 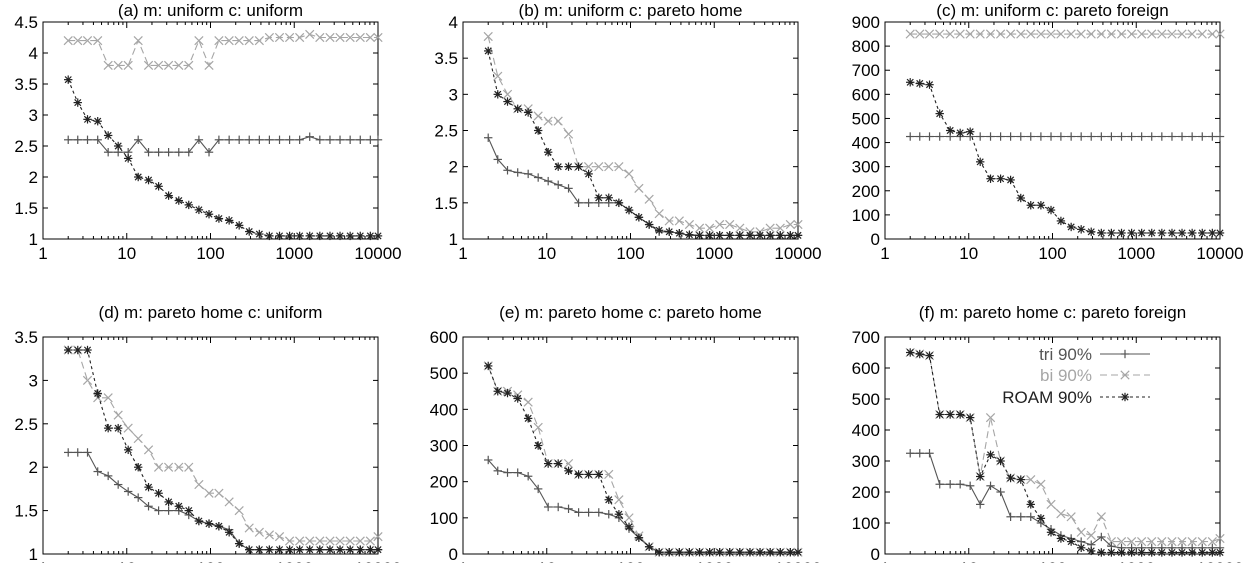 What do you see at coordinates (126, 253) in the screenshot?
I see `x-tick-label: 10` at bounding box center [126, 253].